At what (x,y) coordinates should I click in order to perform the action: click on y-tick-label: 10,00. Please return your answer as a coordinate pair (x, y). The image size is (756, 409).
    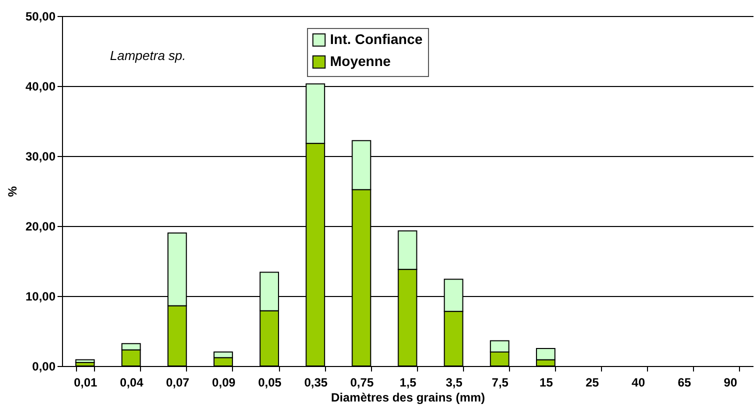
    Looking at the image, I should click on (40, 297).